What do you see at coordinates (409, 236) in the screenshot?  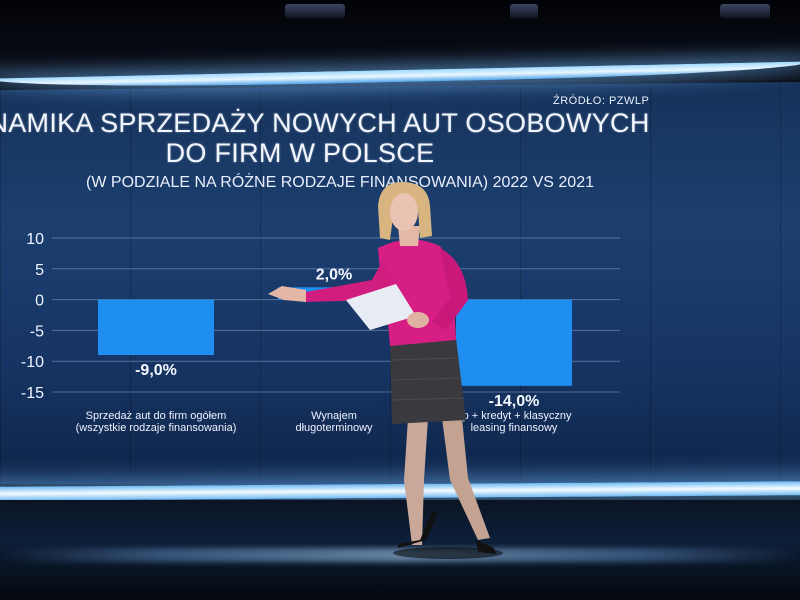 I see `presenter-neck` at bounding box center [409, 236].